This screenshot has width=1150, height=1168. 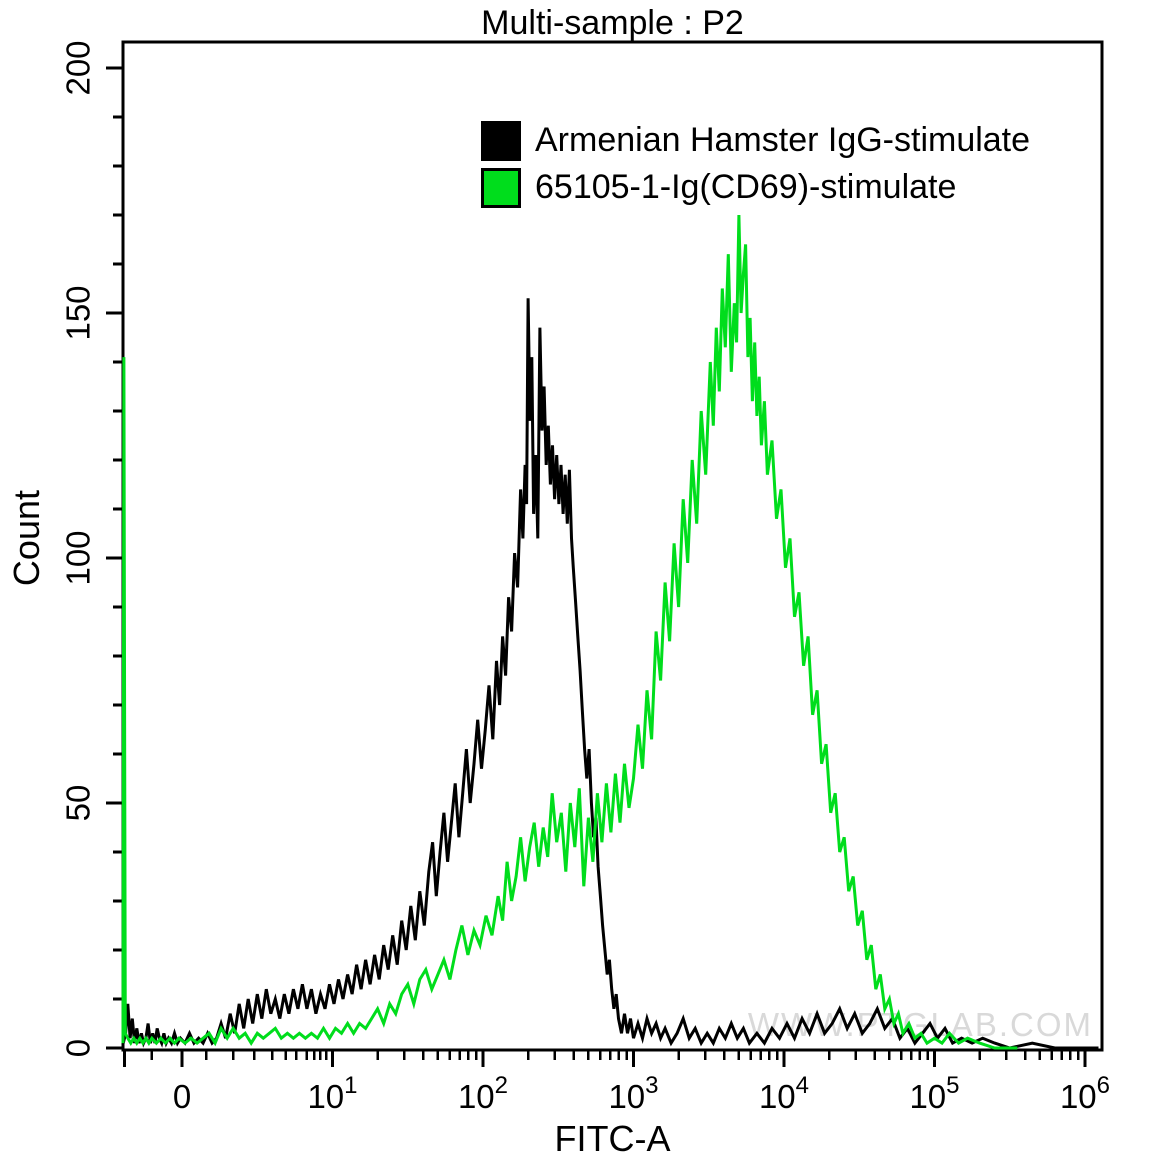 I want to click on page-title: Multi-sample : P2, so click(x=612, y=23).